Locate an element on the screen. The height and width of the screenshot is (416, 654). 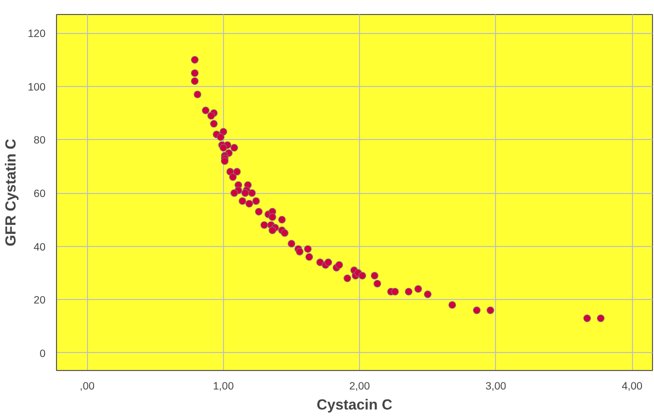
y-tick-label: 120 is located at coordinates (37, 34).